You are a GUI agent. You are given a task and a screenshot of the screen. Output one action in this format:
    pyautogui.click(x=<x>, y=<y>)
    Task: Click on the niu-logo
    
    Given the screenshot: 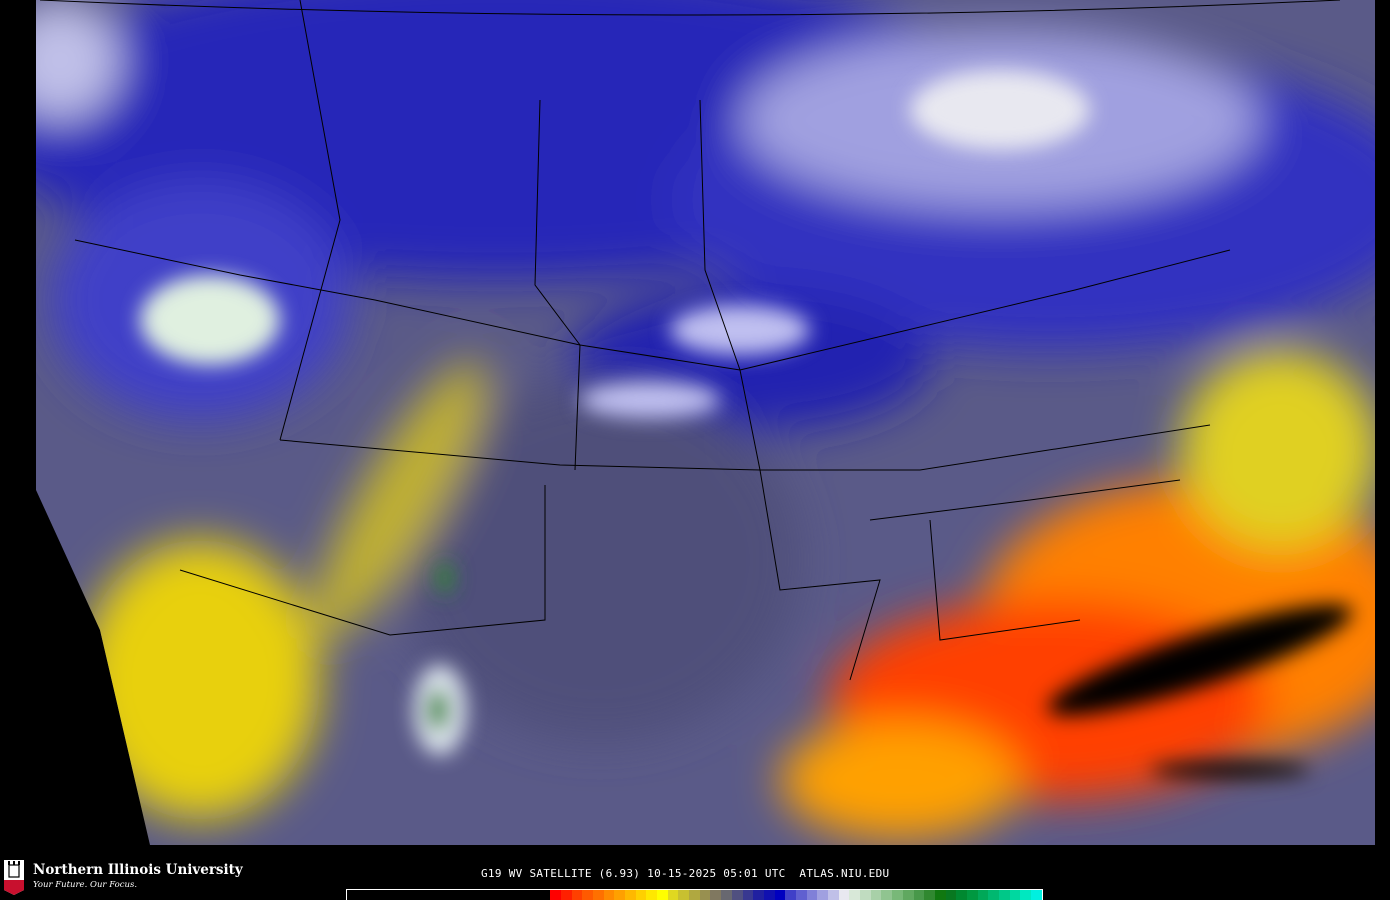 What is the action you would take?
    pyautogui.click(x=14, y=877)
    